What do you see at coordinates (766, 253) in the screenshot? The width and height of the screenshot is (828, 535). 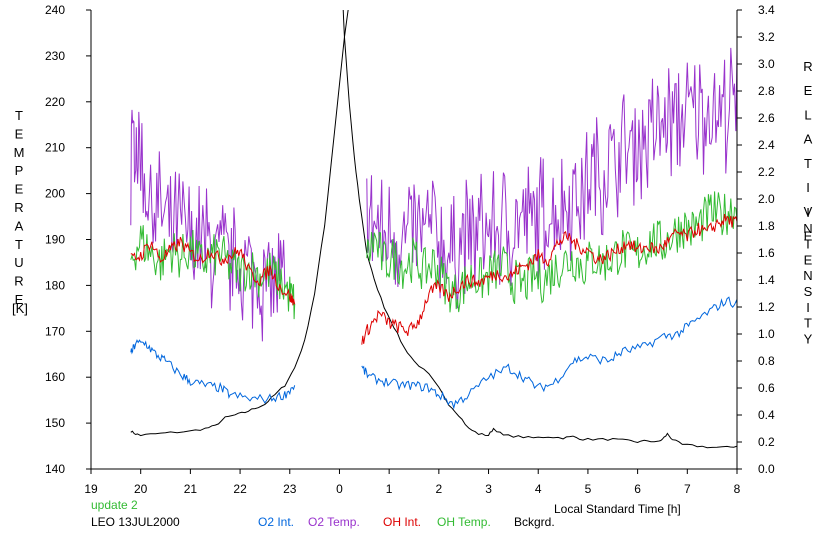 I see `right-tick-label: 1.6` at bounding box center [766, 253].